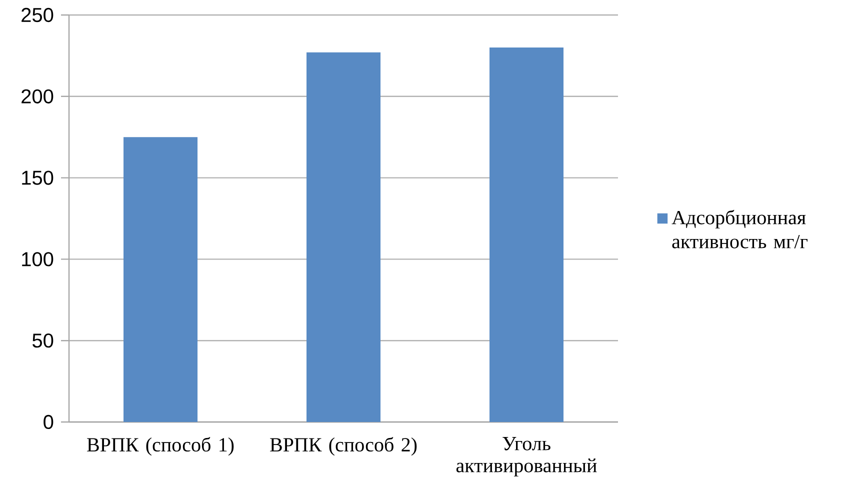 This screenshot has width=842, height=493. I want to click on x-tick-label: Уголь активированный, so click(526, 456).